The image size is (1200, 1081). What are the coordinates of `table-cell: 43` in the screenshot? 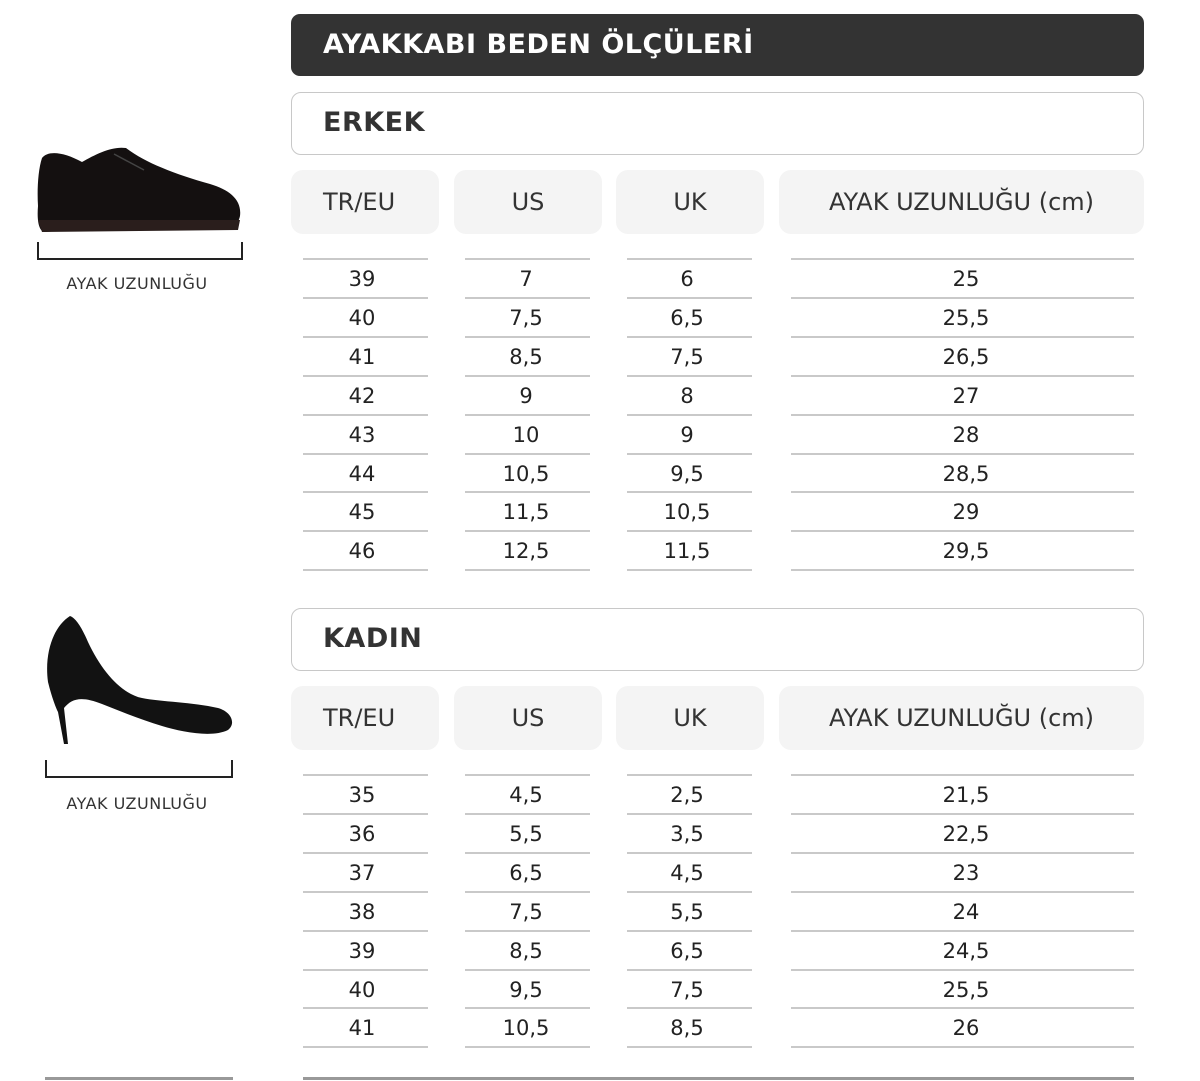 It's located at (362, 434).